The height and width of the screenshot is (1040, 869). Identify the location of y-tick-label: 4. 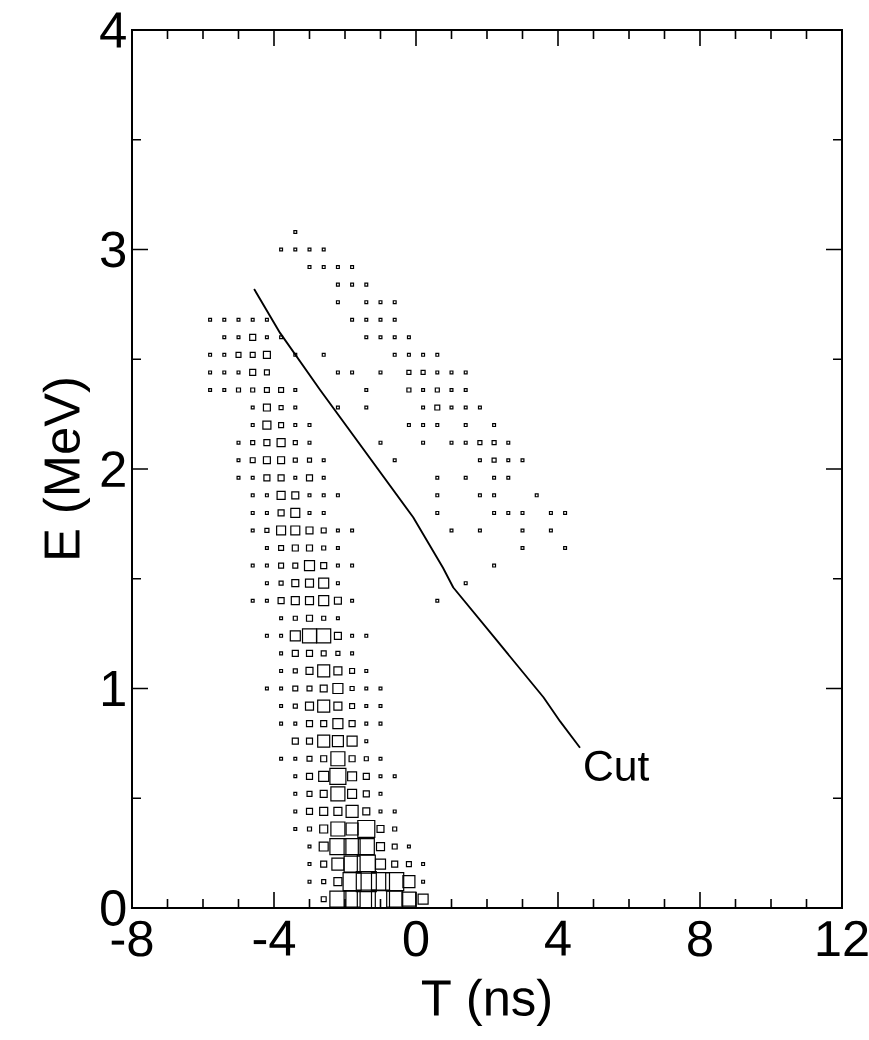
(113, 30).